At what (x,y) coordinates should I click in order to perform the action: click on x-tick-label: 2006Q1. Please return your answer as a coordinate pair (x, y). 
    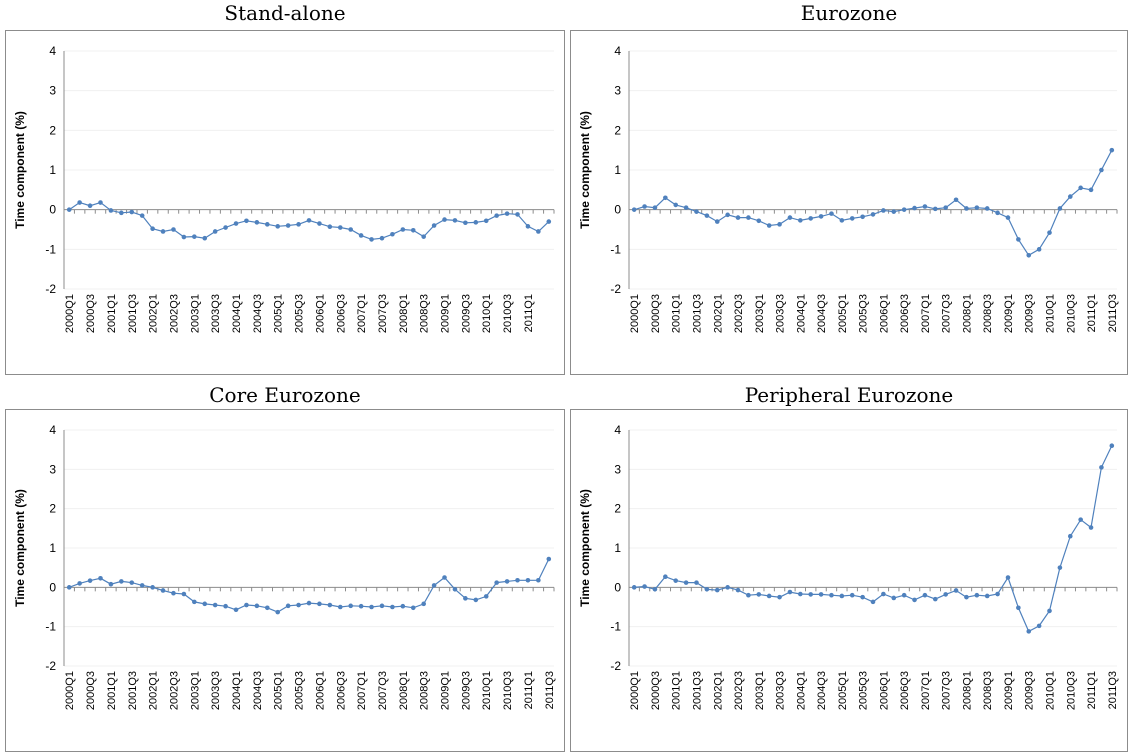
    Looking at the image, I should click on (884, 313).